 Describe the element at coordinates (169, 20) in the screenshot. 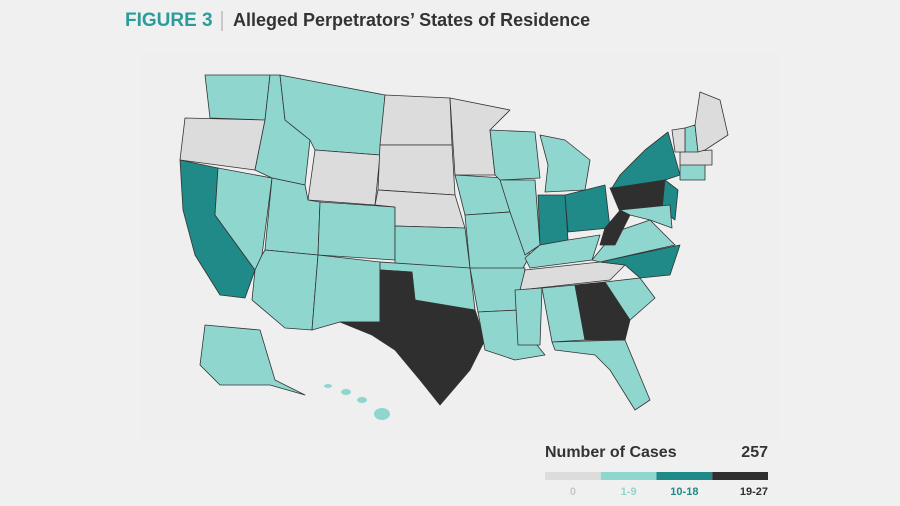

I see `figure-label: FIGURE 3` at that location.